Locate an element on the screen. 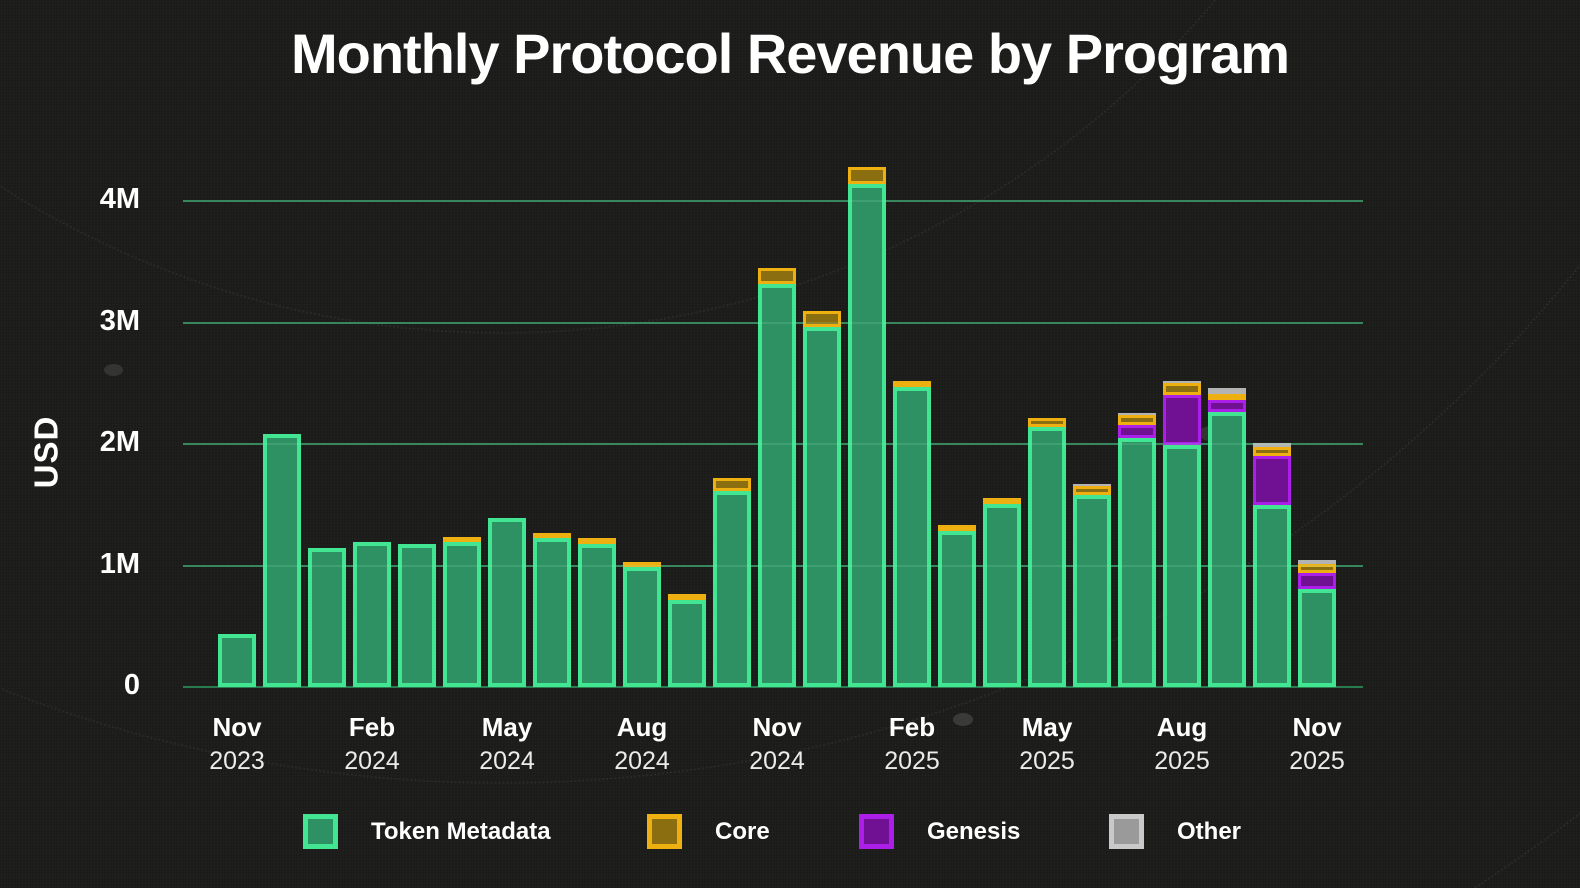 This screenshot has width=1580, height=888. bar-jan-2024 is located at coordinates (327, 617).